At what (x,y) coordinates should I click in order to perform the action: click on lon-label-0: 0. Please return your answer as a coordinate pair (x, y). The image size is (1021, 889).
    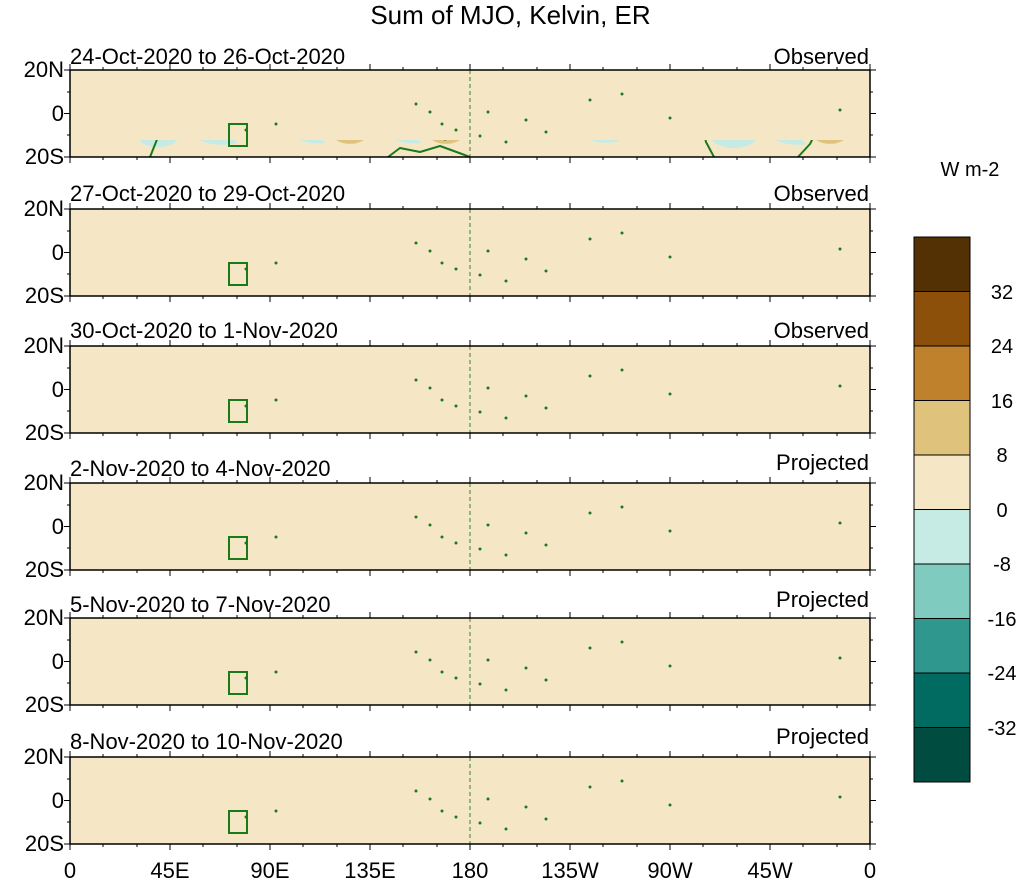
    Looking at the image, I should click on (70, 870).